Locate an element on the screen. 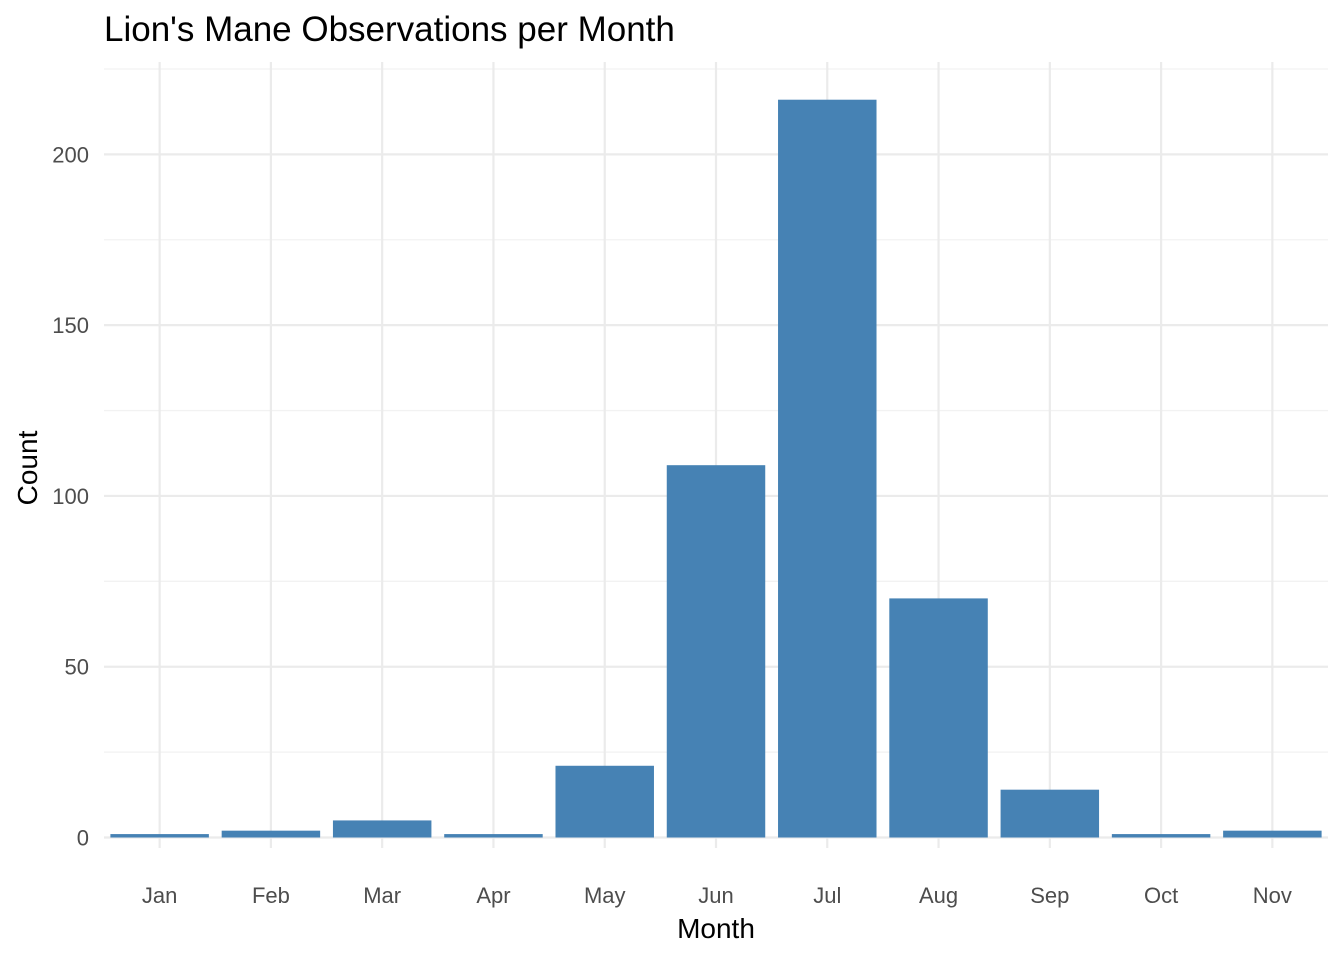 Image resolution: width=1344 pixels, height=960 pixels. bar-may is located at coordinates (604, 801).